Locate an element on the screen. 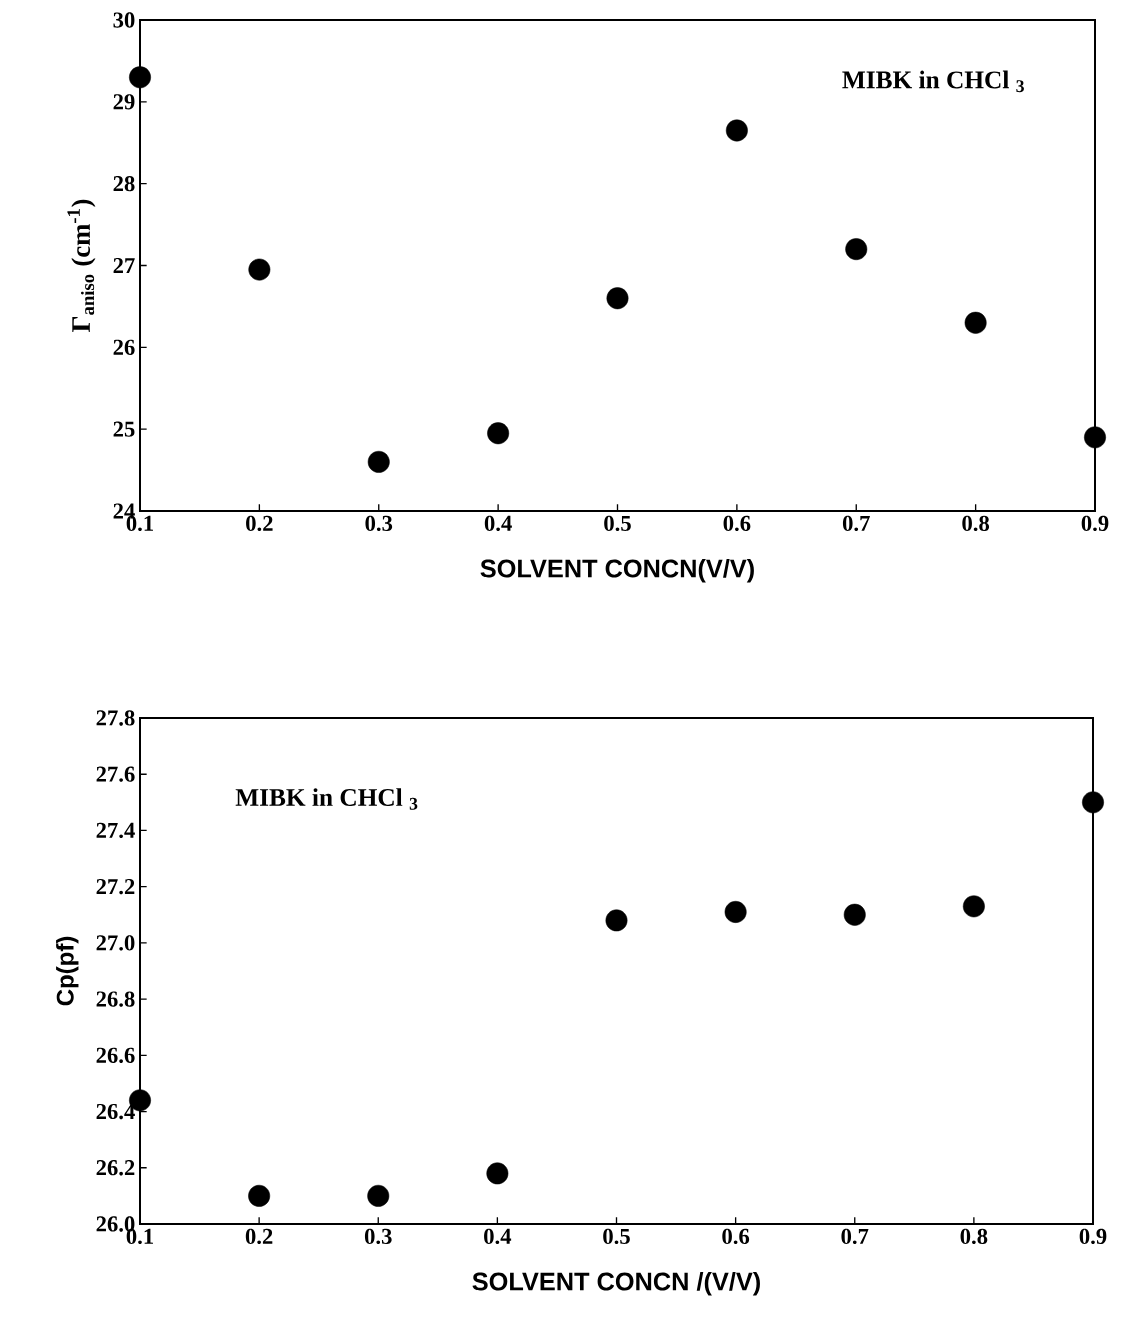 This screenshot has height=1338, width=1122. y-tick-label: 27.0 is located at coordinates (115, 943).